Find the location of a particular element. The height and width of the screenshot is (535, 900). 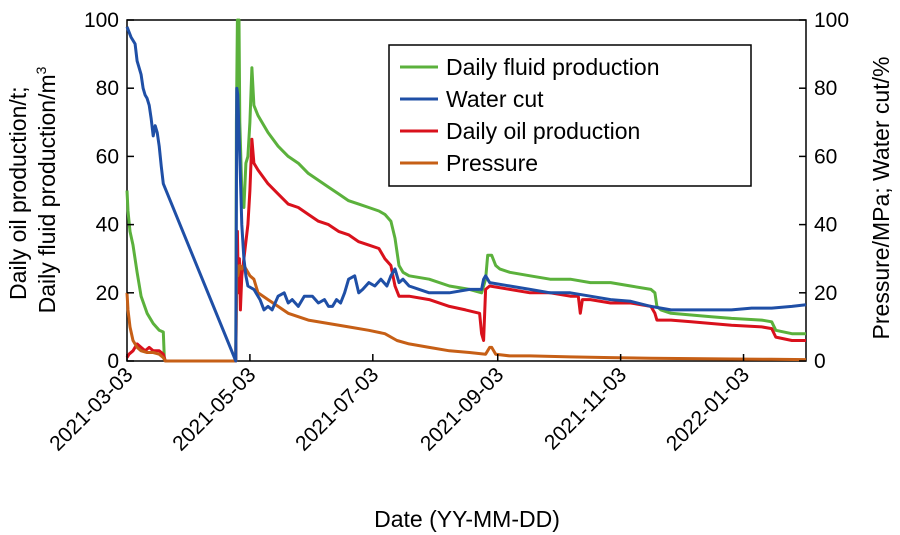

legend-label-pressure: Pressure is located at coordinates (492, 163).